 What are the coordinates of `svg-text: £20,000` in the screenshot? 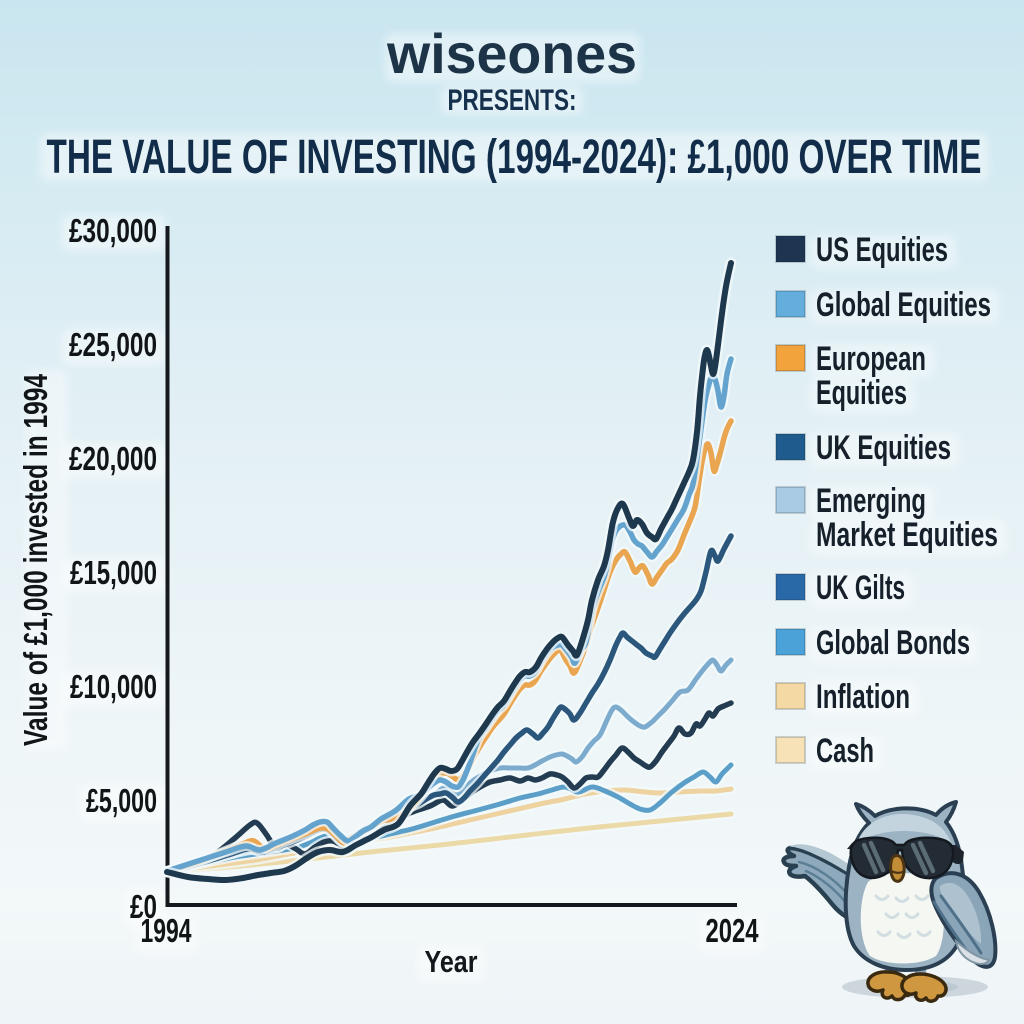 It's located at (113, 458).